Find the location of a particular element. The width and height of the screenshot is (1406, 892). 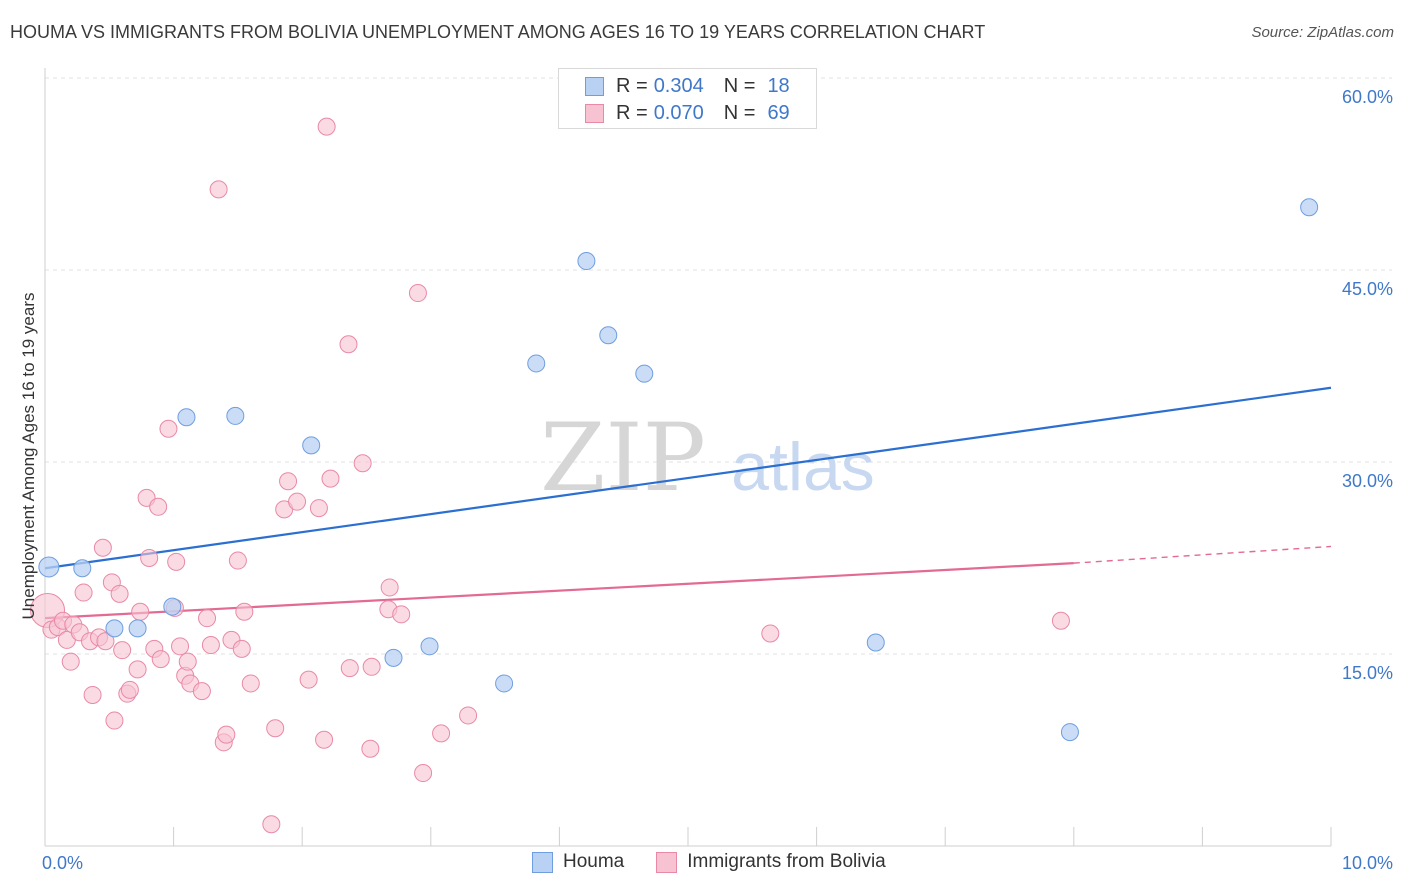

legend-n-label: N = is located at coordinates (739, 85).